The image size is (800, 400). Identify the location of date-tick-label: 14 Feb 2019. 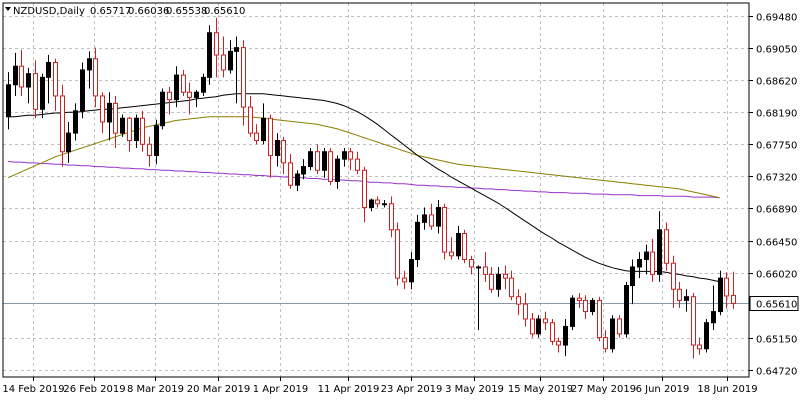
(33, 389).